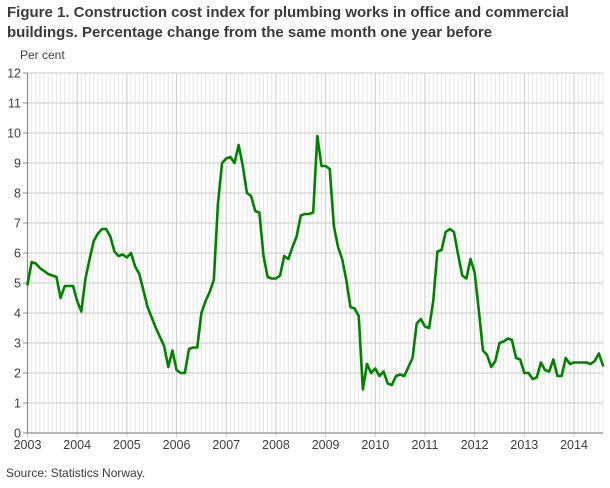  What do you see at coordinates (17, 344) in the screenshot?
I see `y-tick-label: 3` at bounding box center [17, 344].